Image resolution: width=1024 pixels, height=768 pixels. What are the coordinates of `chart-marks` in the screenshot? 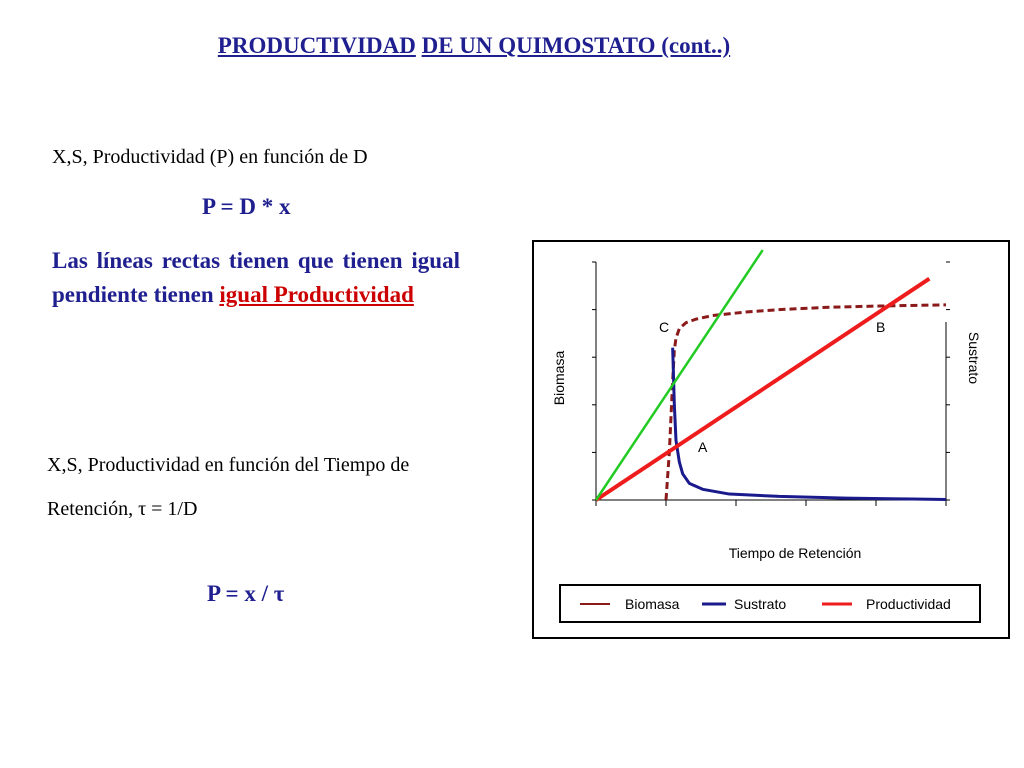 It's located at (770, 375).